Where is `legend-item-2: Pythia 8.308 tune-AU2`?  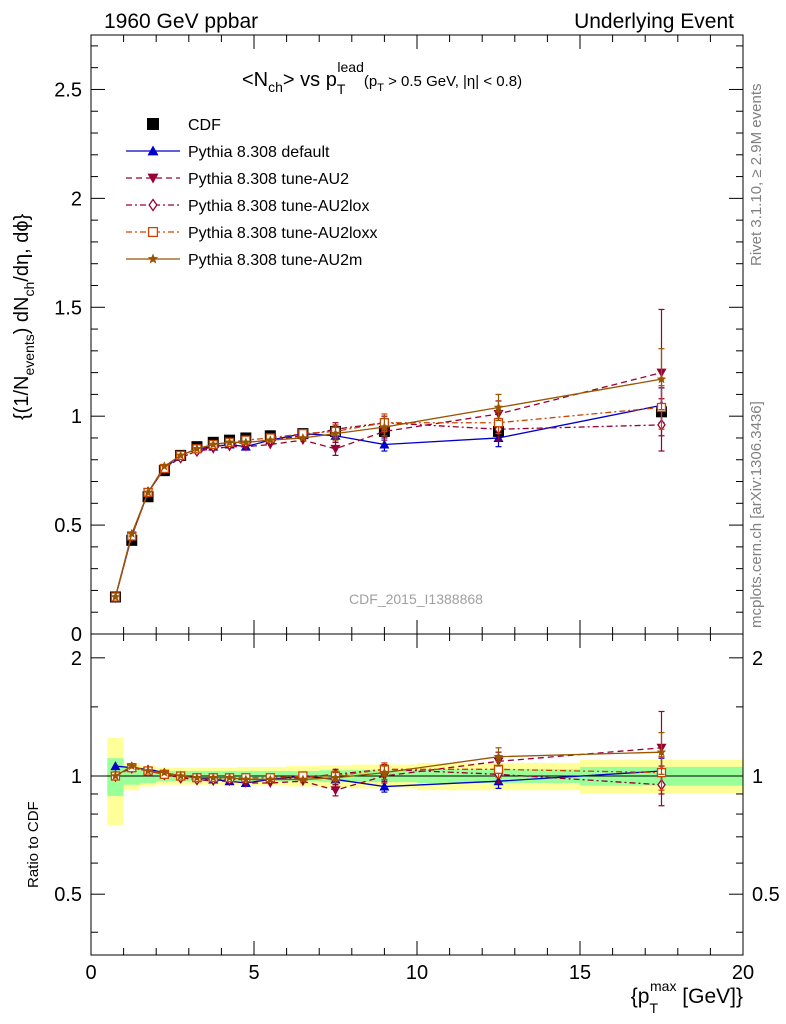
legend-item-2: Pythia 8.308 tune-AU2 is located at coordinates (237, 179).